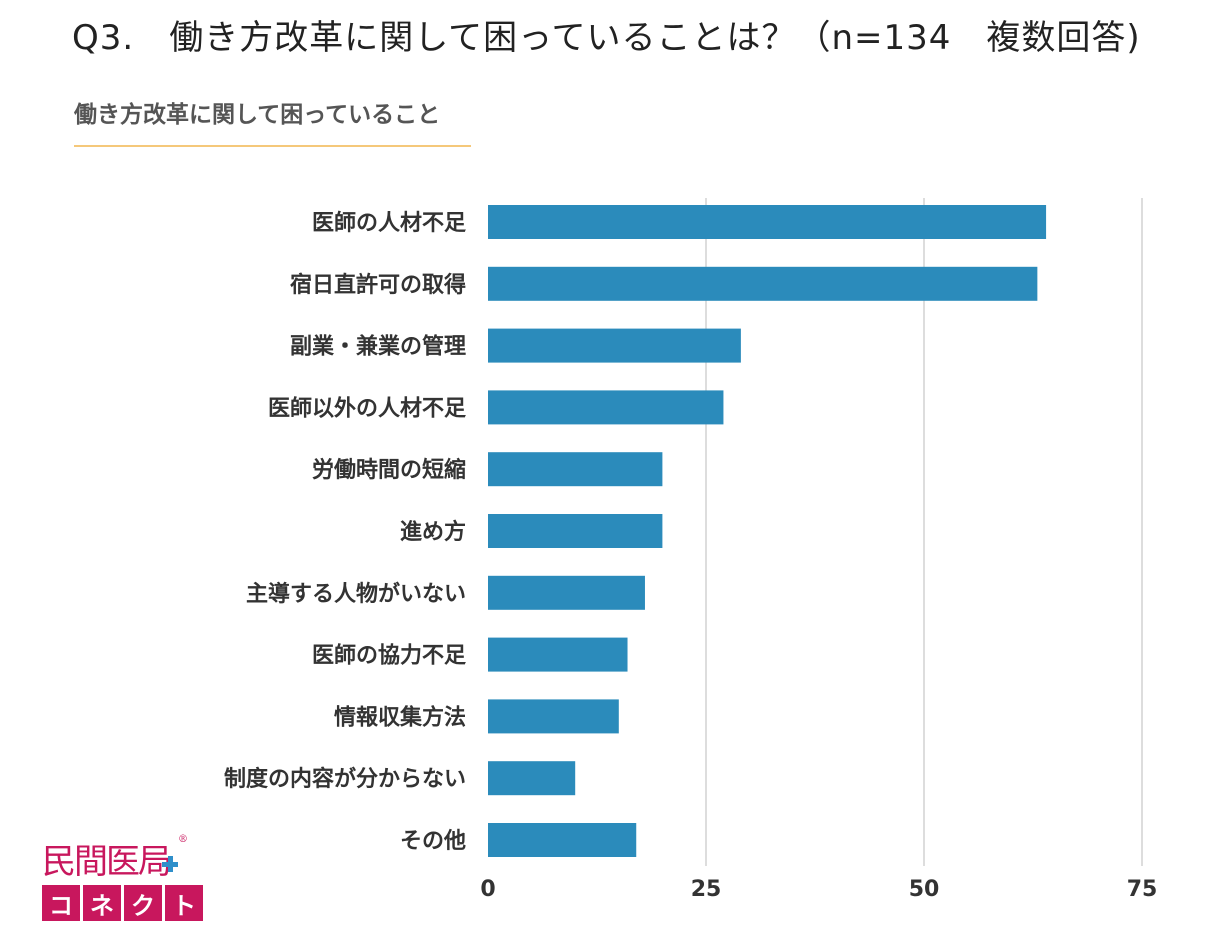 The height and width of the screenshot is (948, 1208). Describe the element at coordinates (433, 532) in the screenshot. I see `category-label: 進め方` at that location.